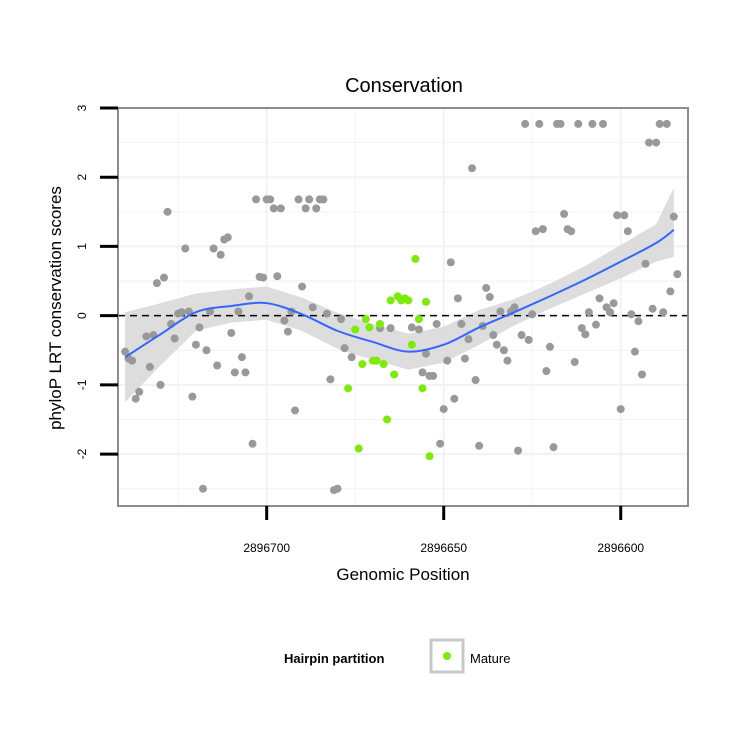  What do you see at coordinates (82, 315) in the screenshot?
I see `y-tick-label: 0` at bounding box center [82, 315].